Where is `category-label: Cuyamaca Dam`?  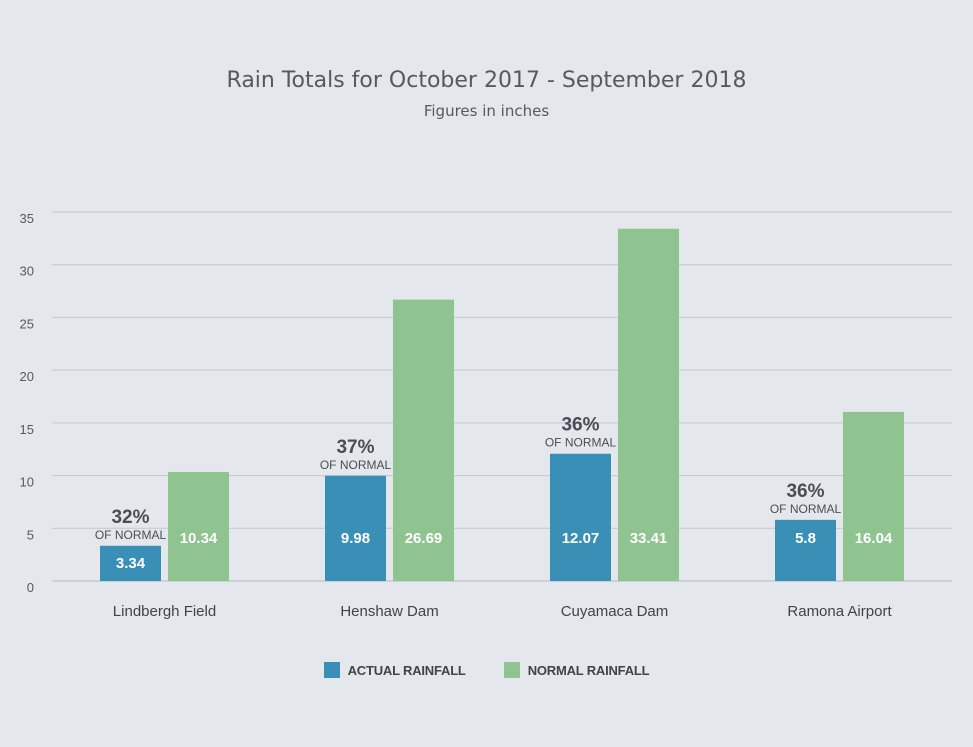
category-label: Cuyamaca Dam is located at coordinates (615, 611).